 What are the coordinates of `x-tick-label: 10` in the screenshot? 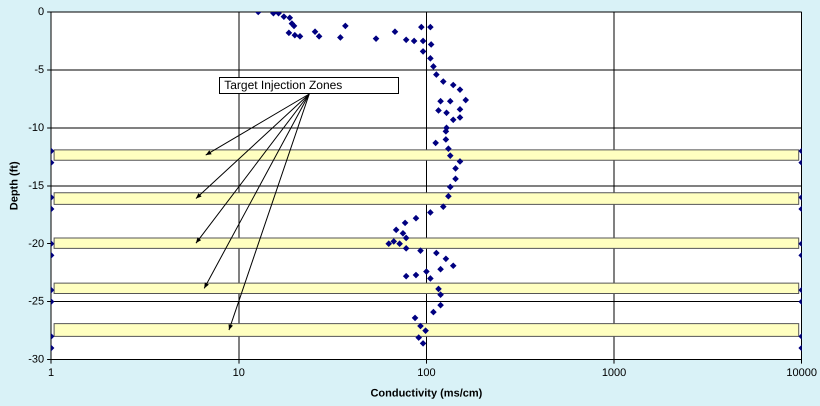 It's located at (238, 373).